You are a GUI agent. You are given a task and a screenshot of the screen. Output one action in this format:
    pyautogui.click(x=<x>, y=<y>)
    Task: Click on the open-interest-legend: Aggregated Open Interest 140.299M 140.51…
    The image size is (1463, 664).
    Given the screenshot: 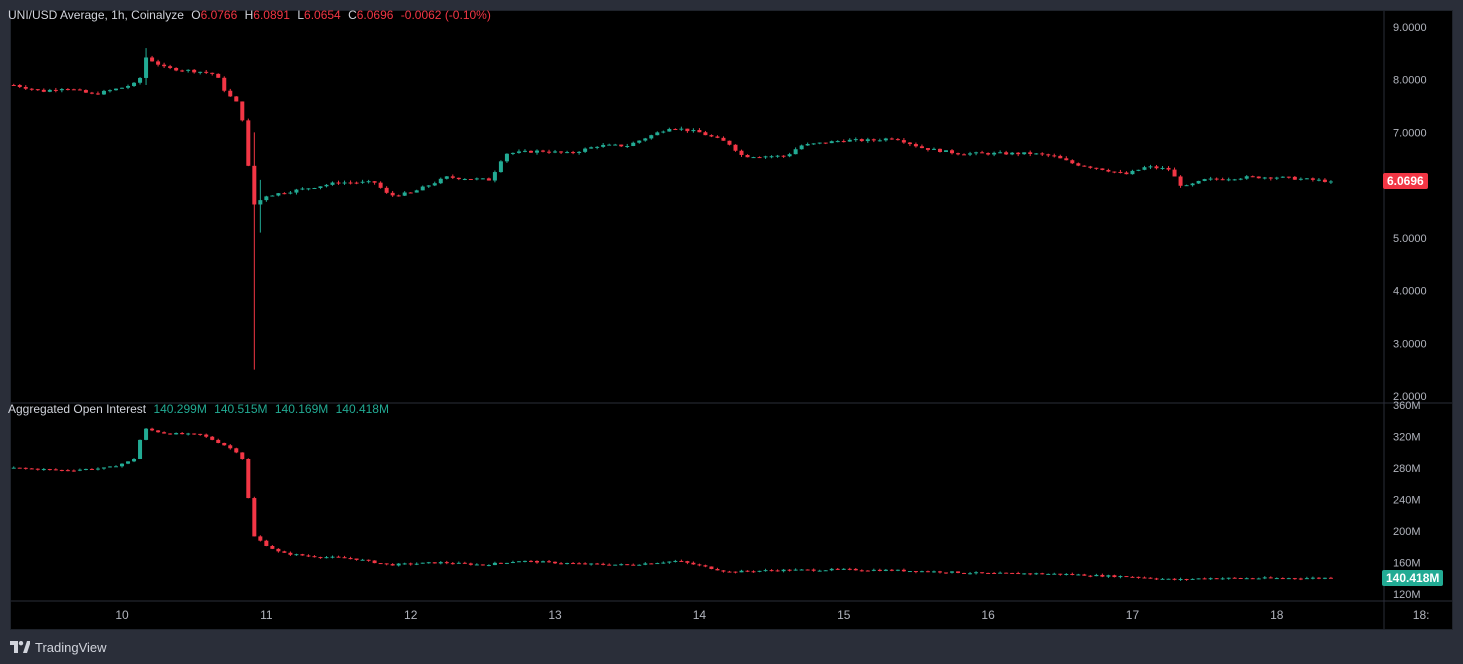 What is the action you would take?
    pyautogui.click(x=200, y=409)
    